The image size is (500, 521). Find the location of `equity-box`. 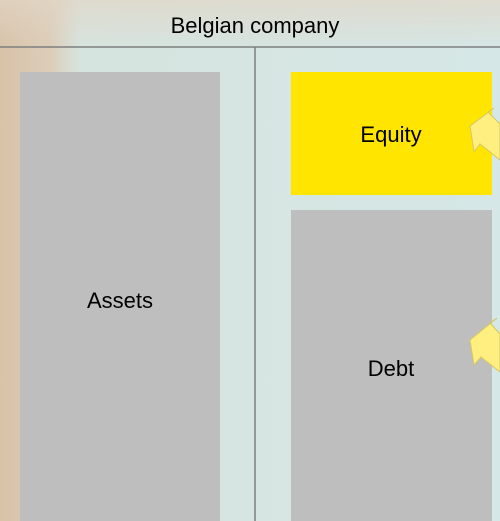

equity-box is located at coordinates (391, 133).